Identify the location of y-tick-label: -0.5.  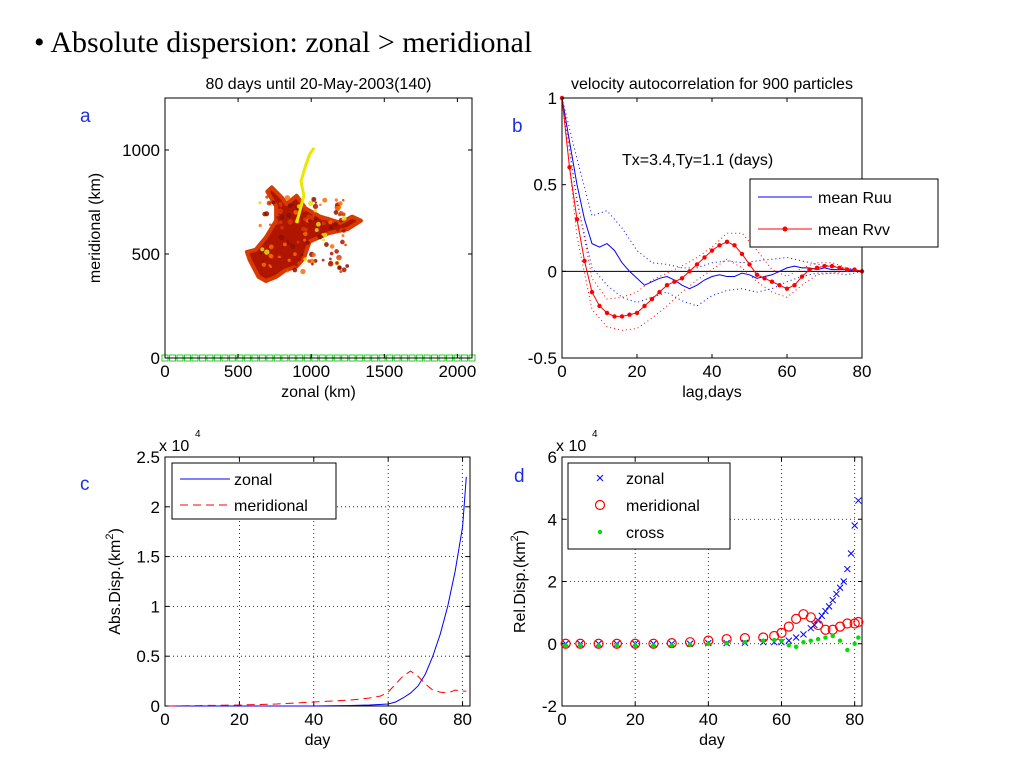
(542, 358).